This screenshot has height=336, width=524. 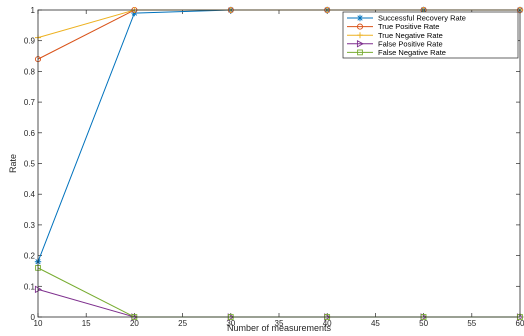 What do you see at coordinates (30, 194) in the screenshot?
I see `y-tick-label: 0.4` at bounding box center [30, 194].